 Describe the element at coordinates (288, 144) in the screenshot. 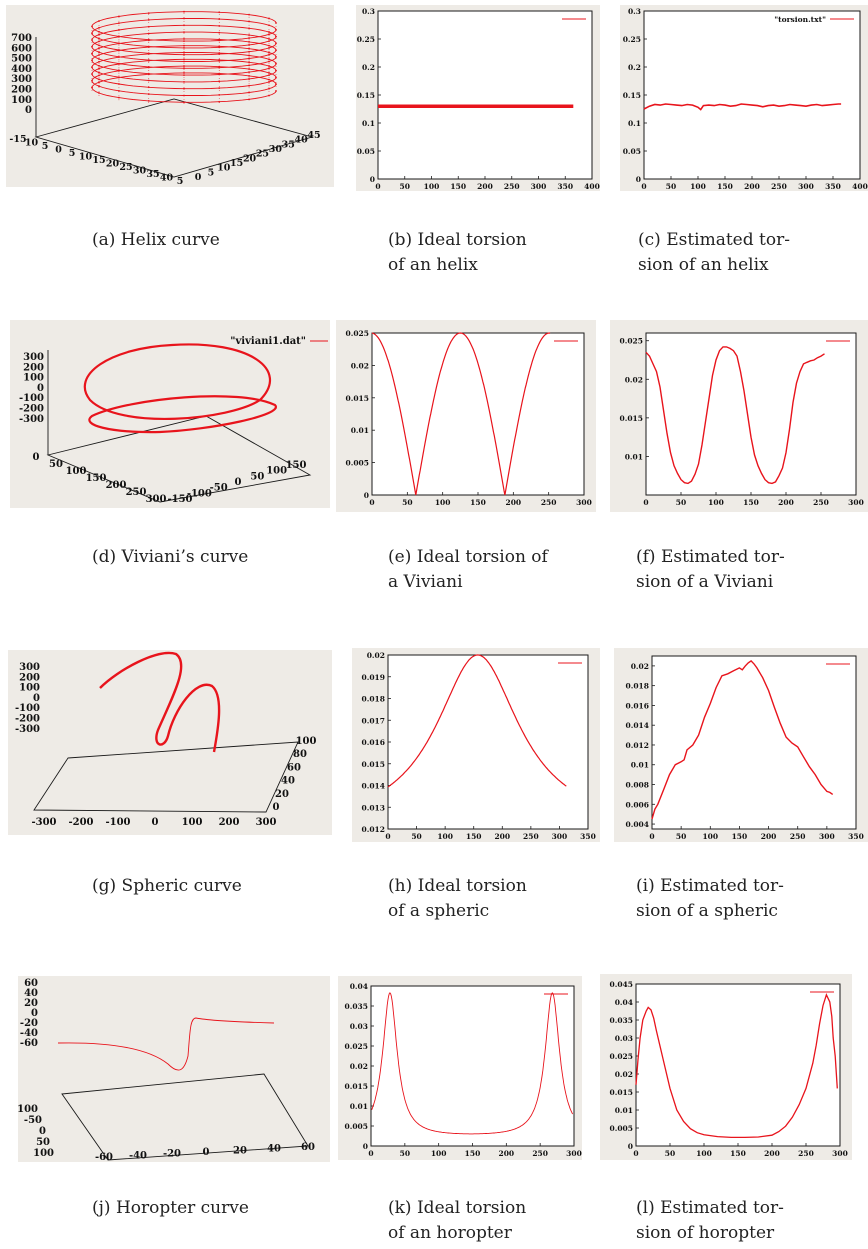

I see `y-tick-label: 35` at that location.